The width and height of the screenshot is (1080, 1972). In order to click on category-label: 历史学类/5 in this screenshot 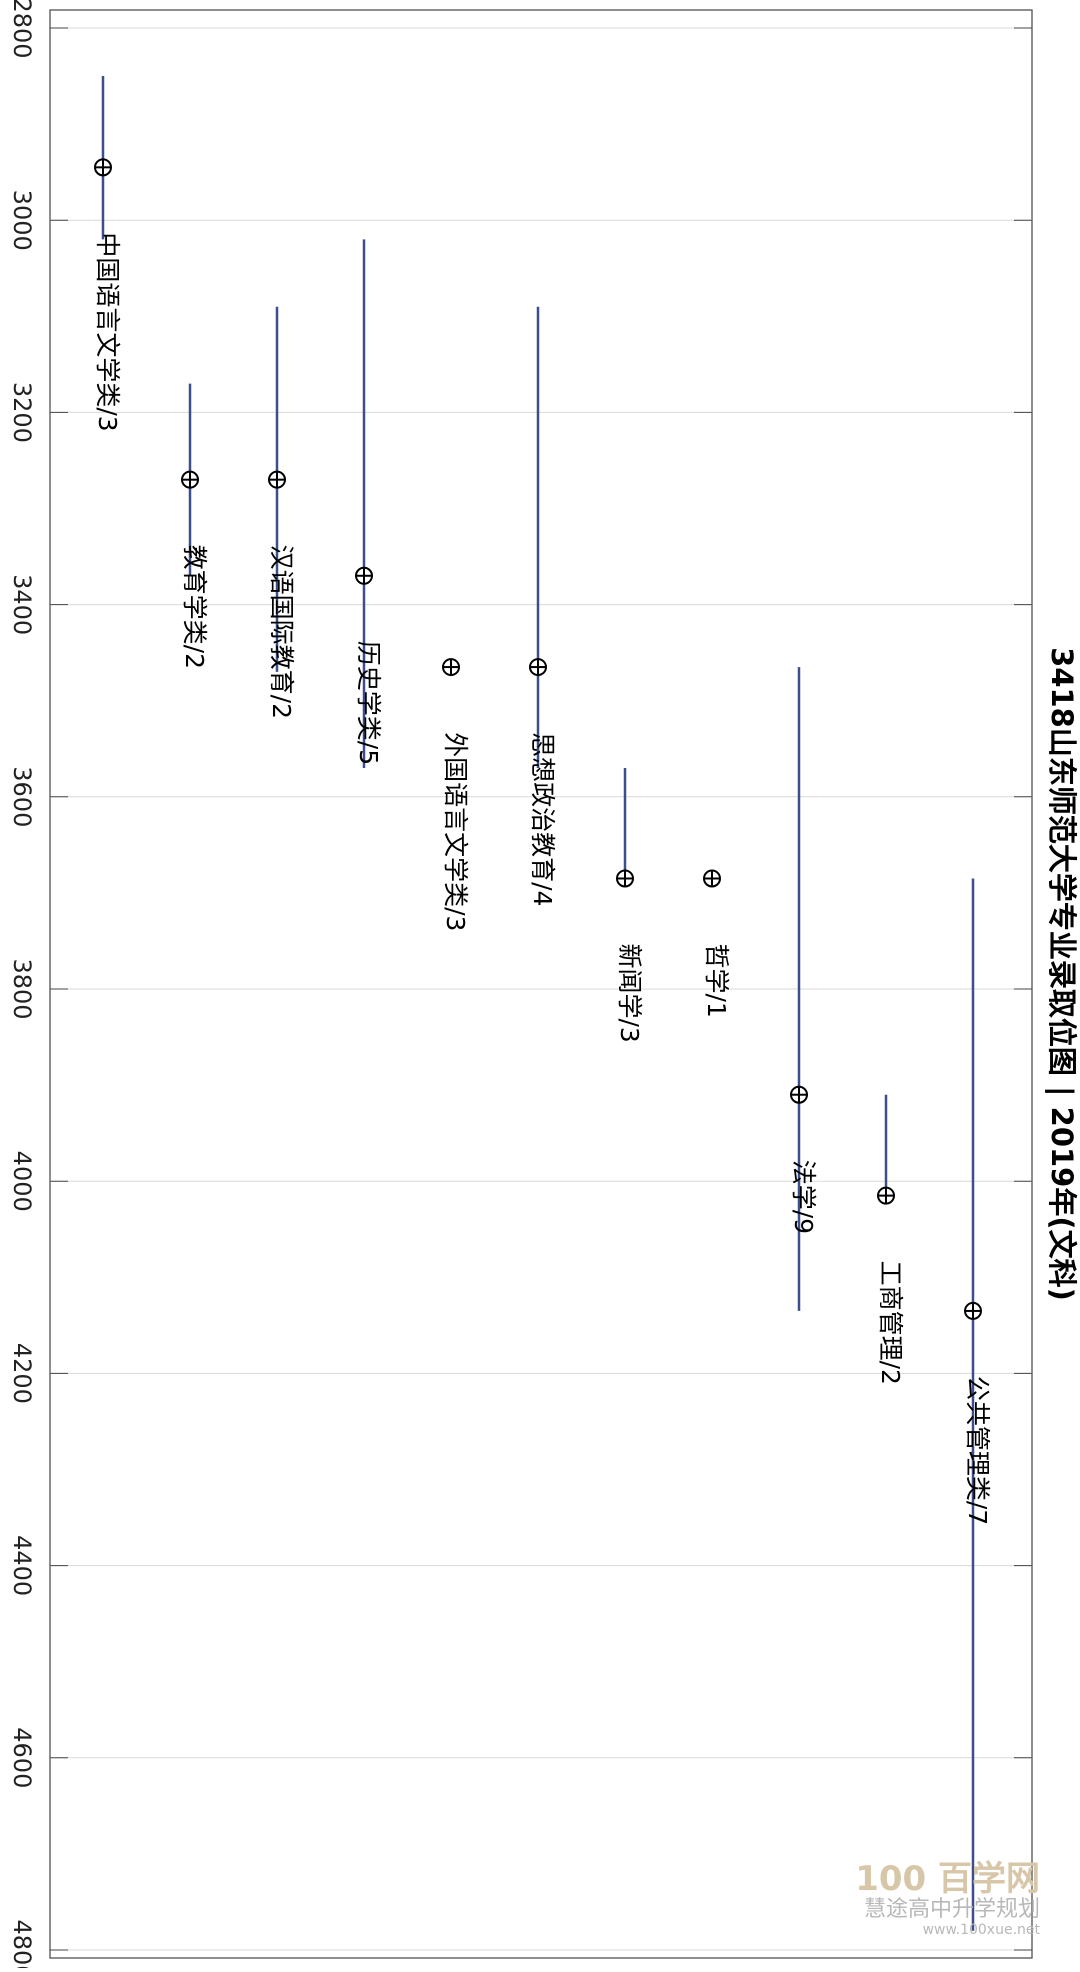, I will do `click(368, 703)`.